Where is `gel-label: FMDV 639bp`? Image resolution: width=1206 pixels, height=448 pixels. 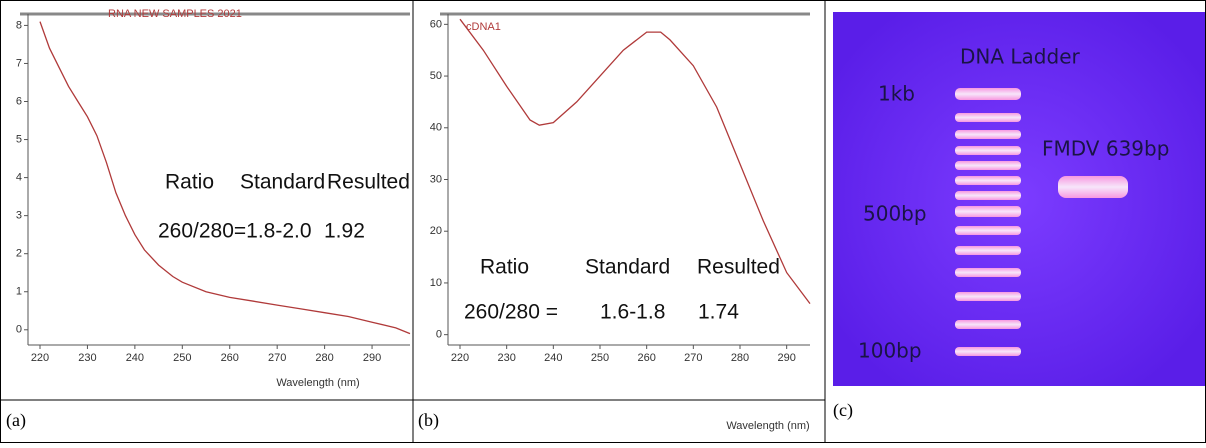
gel-label: FMDV 639bp is located at coordinates (1105, 149).